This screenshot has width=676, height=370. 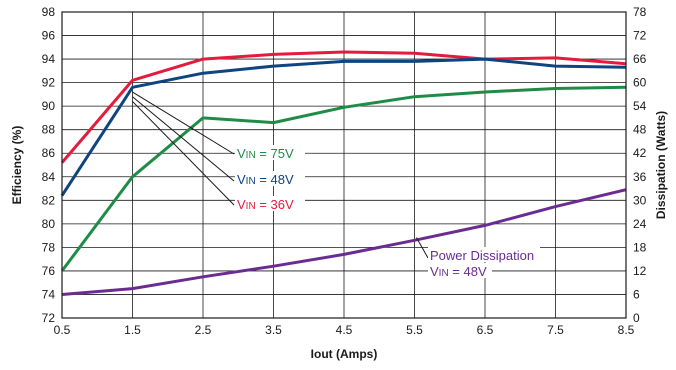 What do you see at coordinates (422, 248) in the screenshot?
I see `leader-power-dissipation` at bounding box center [422, 248].